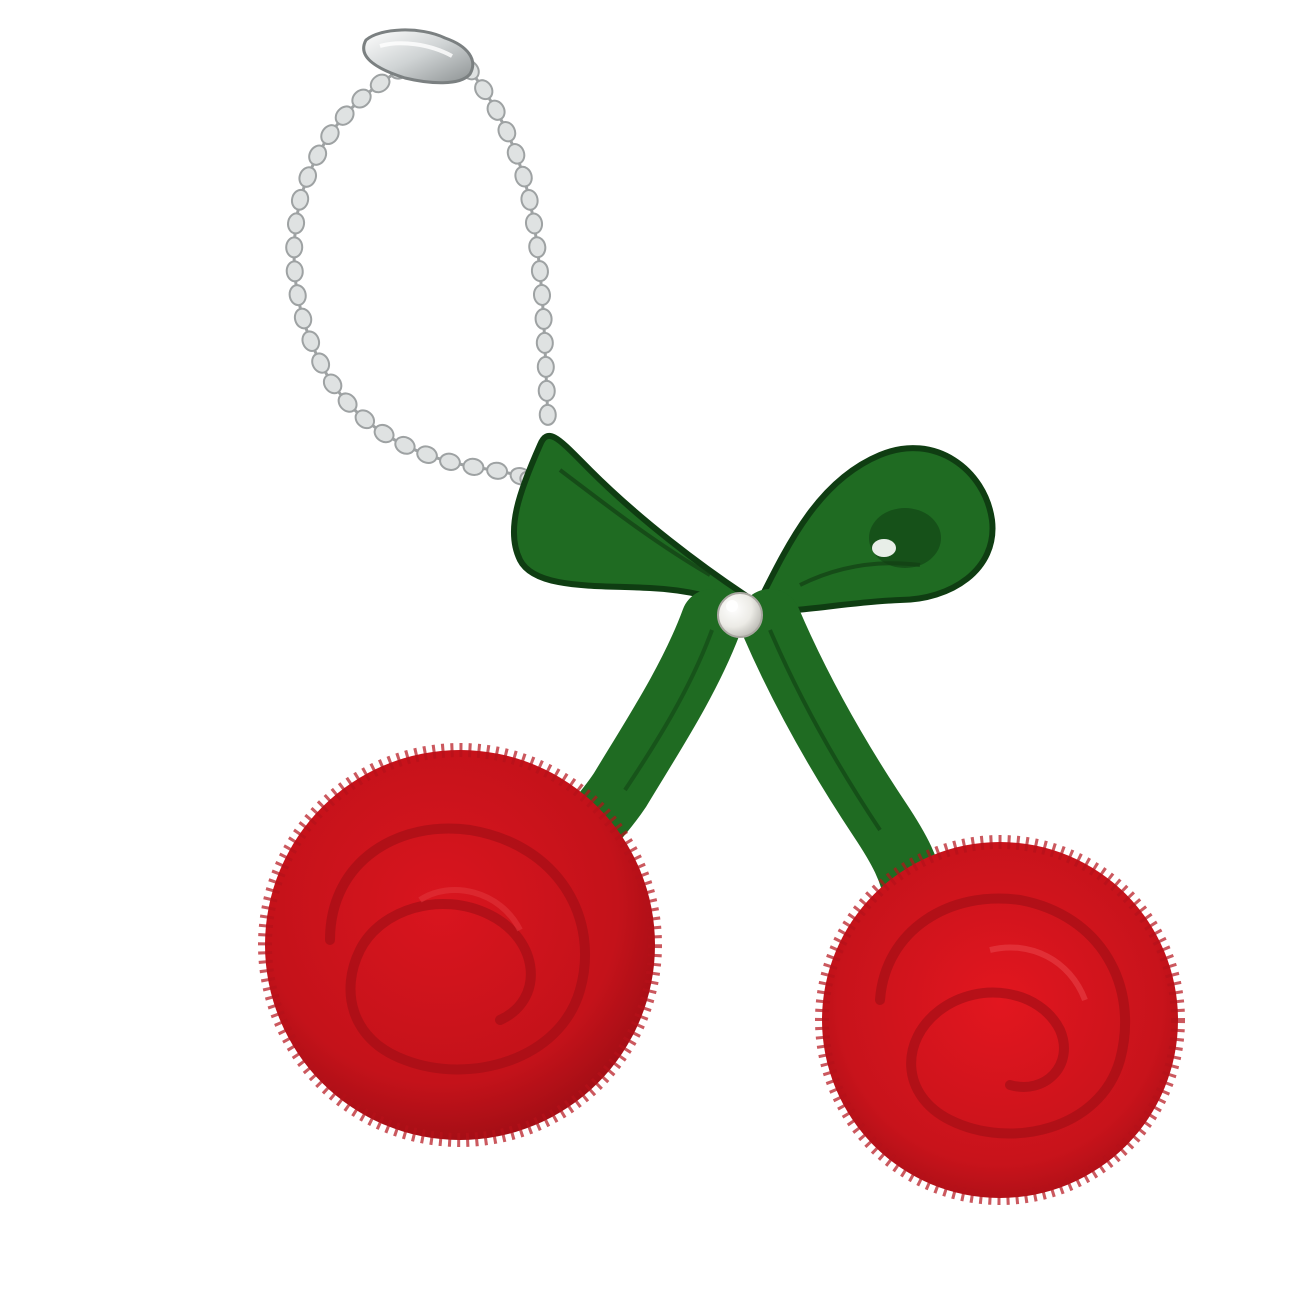 Image resolution: width=1313 pixels, height=1313 pixels. What do you see at coordinates (418, 56) in the screenshot?
I see `chain-clasp` at bounding box center [418, 56].